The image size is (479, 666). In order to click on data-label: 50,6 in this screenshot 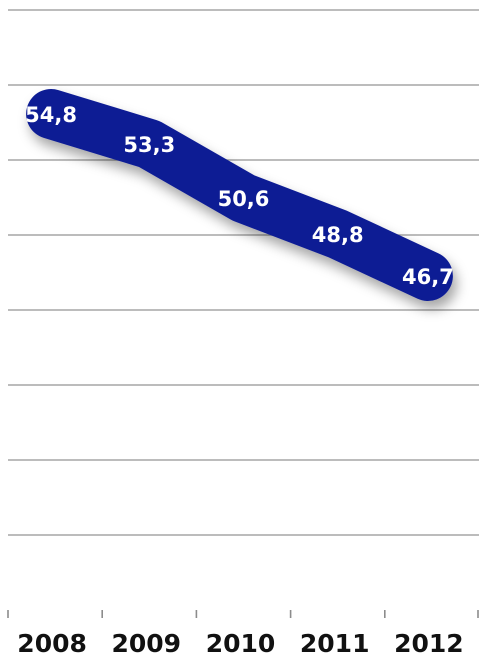, I will do `click(244, 199)`.